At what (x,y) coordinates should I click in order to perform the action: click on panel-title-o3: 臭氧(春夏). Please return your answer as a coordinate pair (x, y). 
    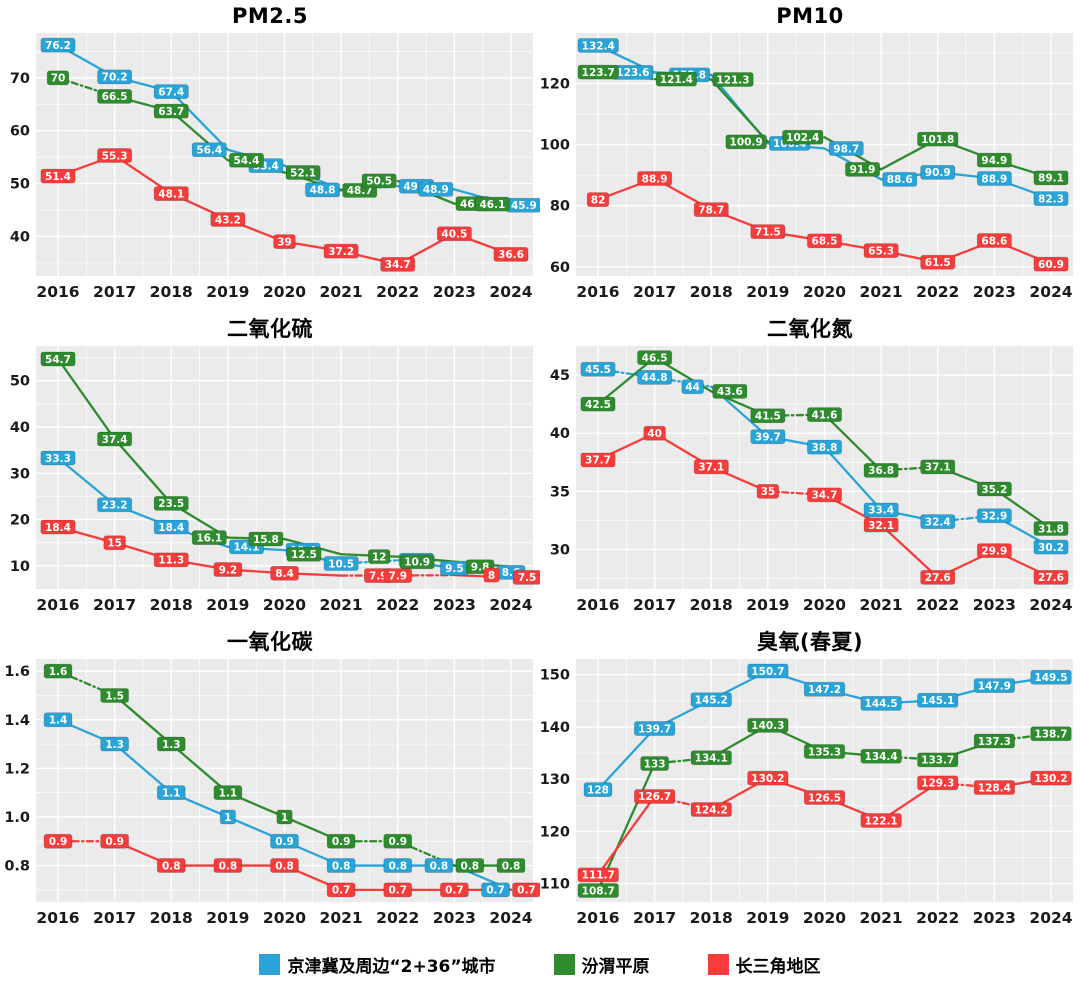
    Looking at the image, I should click on (810, 642).